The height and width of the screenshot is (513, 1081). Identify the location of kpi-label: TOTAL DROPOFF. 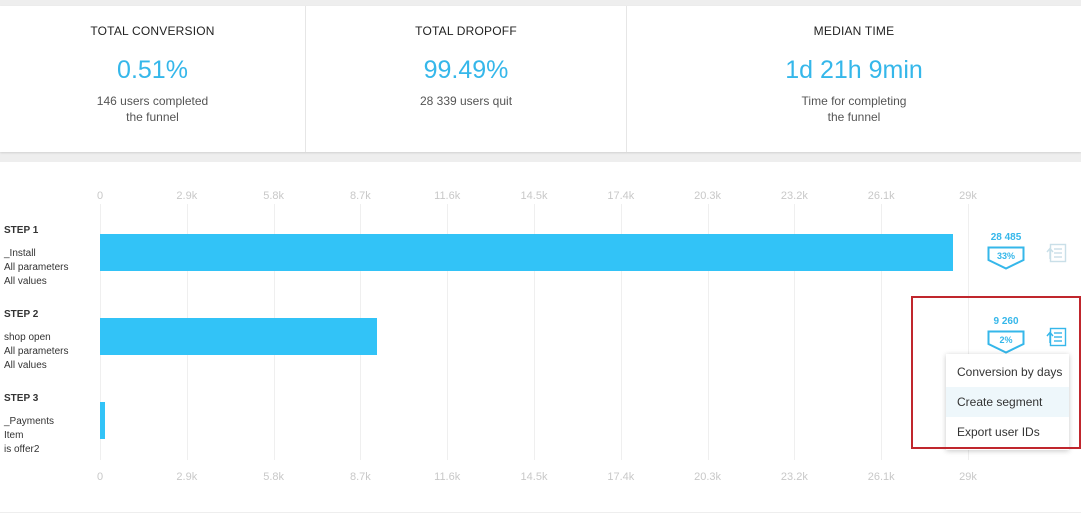
(466, 31).